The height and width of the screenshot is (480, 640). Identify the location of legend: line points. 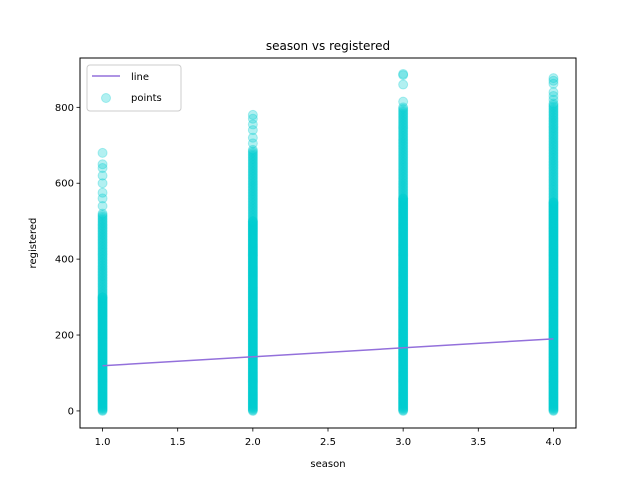
(134, 88).